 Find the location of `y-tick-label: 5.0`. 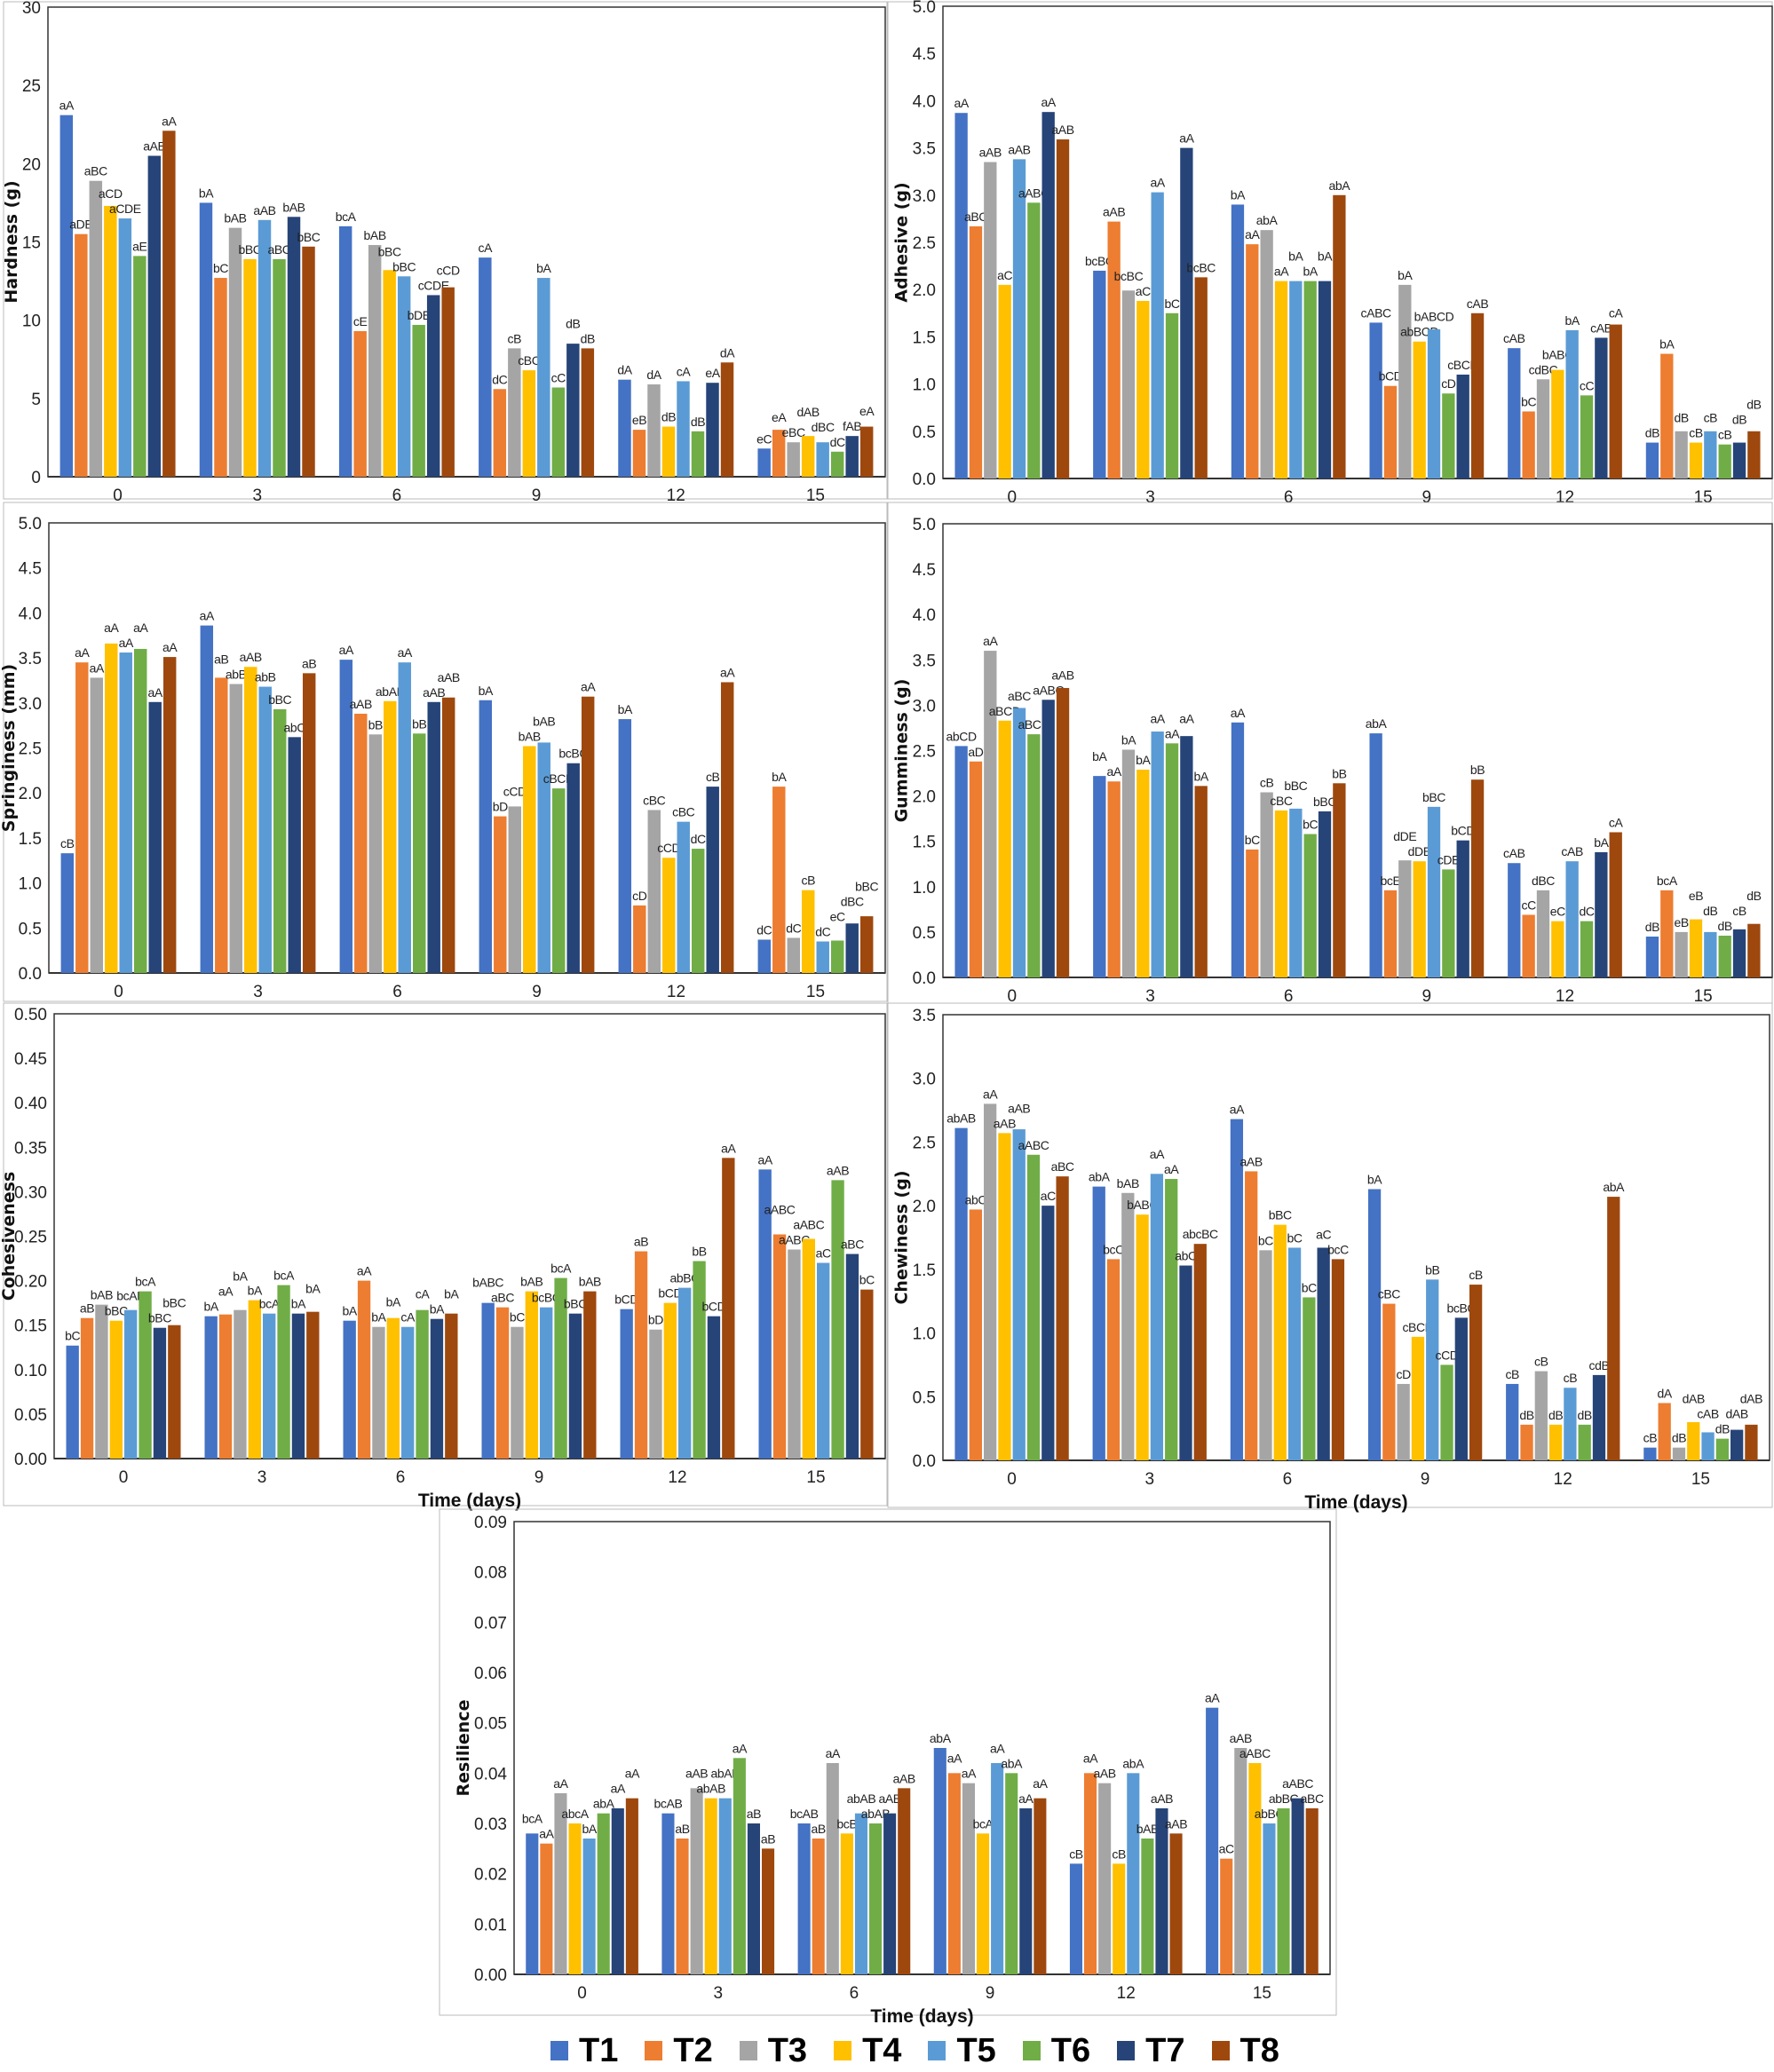

y-tick-label: 5.0 is located at coordinates (924, 8).